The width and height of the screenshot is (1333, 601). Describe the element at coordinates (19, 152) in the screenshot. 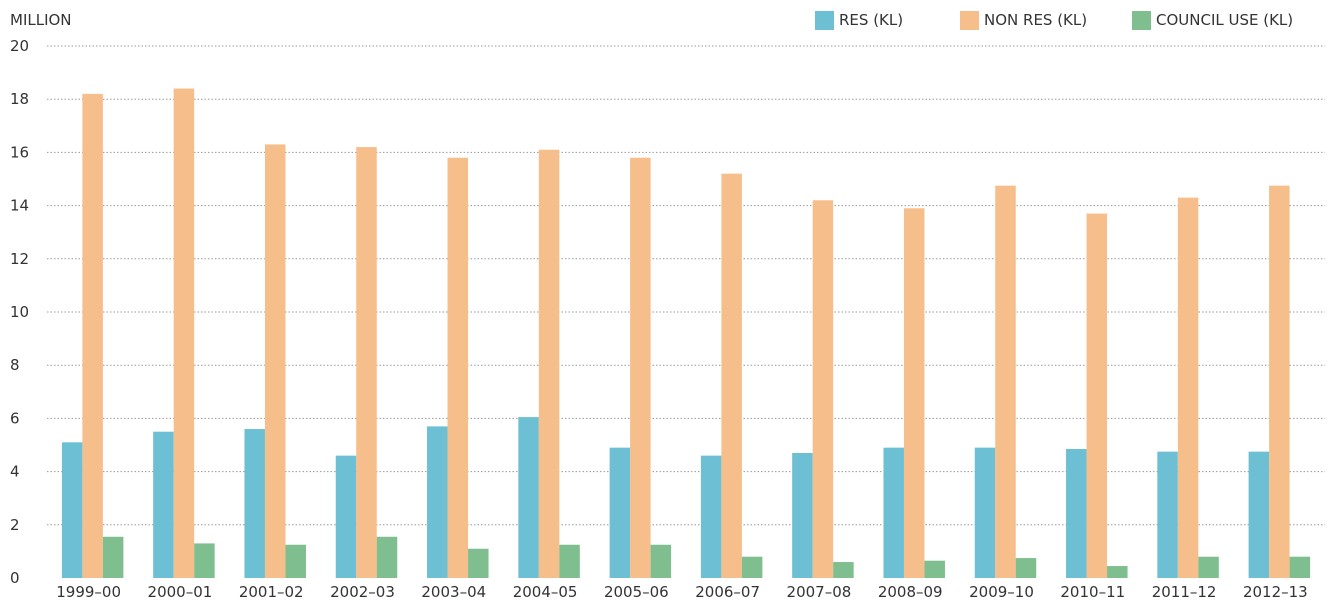

I see `y-tick-label: 16` at that location.